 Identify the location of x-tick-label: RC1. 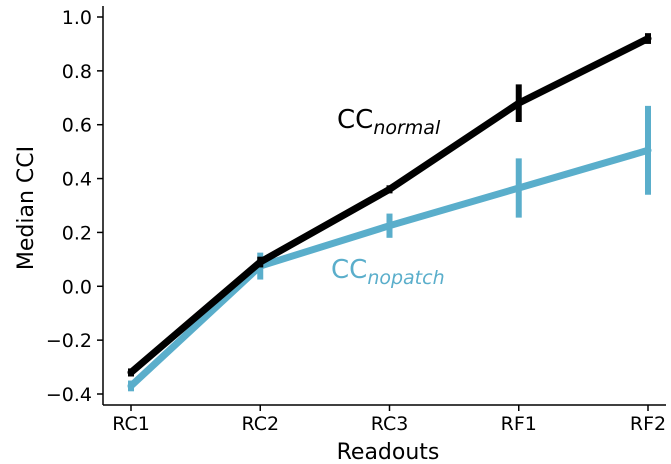
(131, 424).